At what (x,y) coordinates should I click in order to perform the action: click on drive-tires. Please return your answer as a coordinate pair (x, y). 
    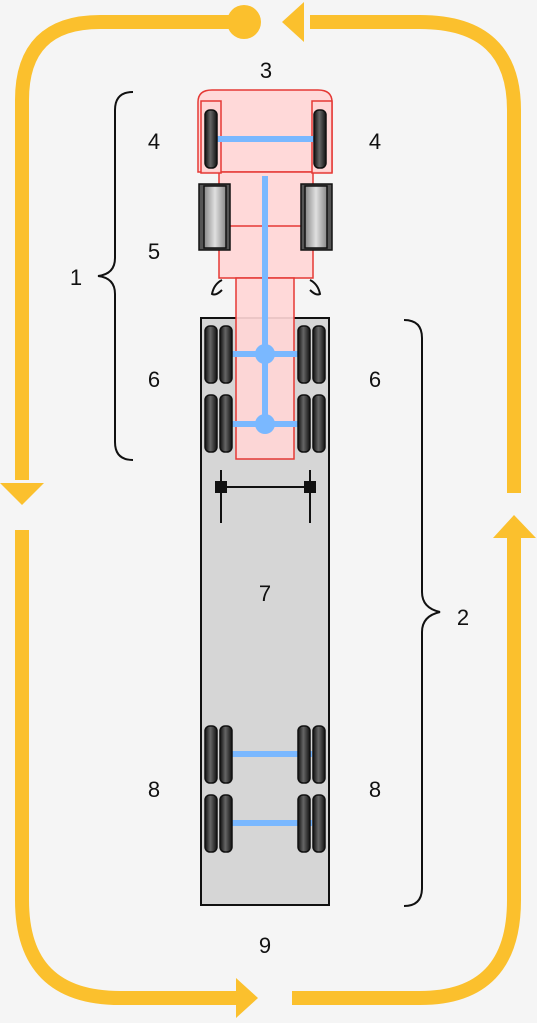
    Looking at the image, I should click on (265, 389).